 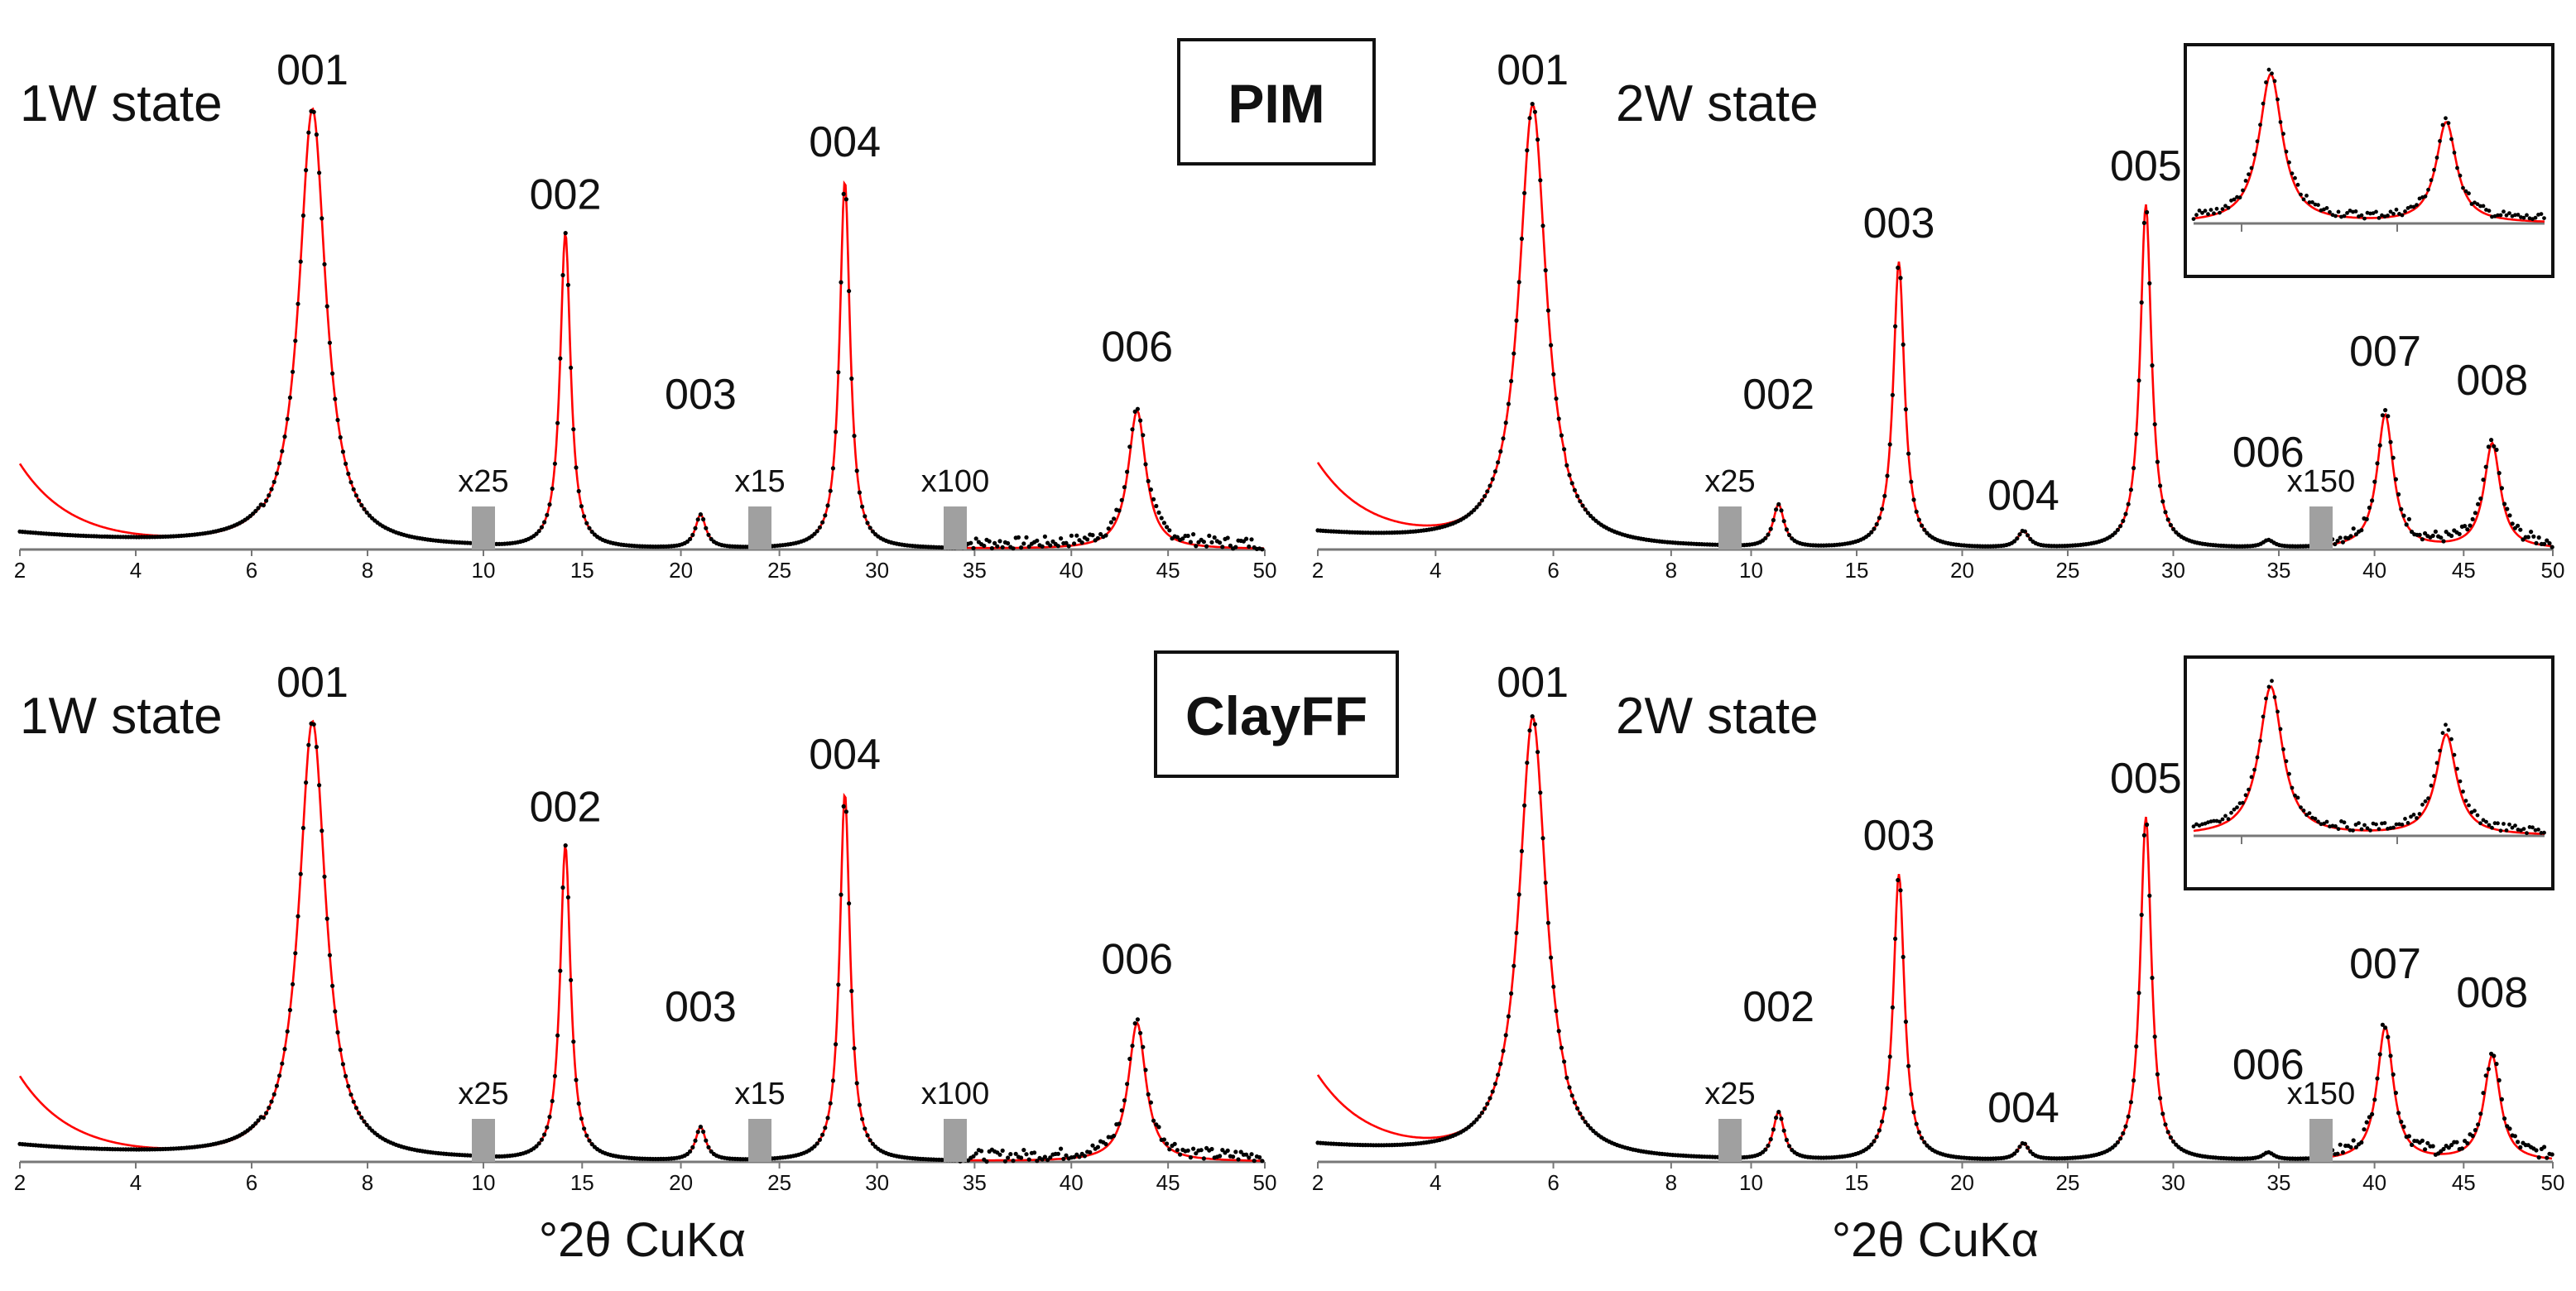 What do you see at coordinates (1072, 1182) in the screenshot?
I see `x-tick-label: 40` at bounding box center [1072, 1182].